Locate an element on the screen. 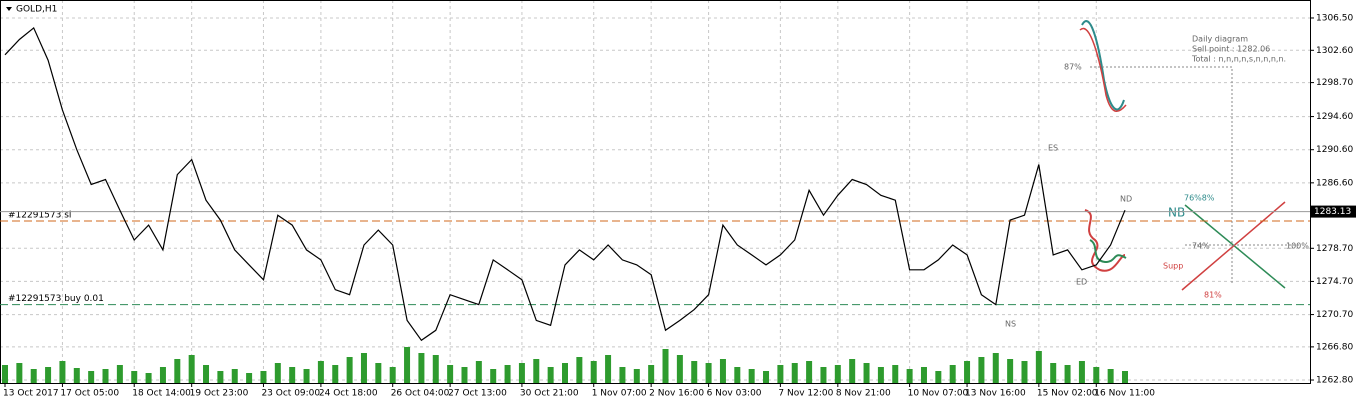 This screenshot has width=1356, height=404. order-label: #12291573 sl is located at coordinates (39, 215).